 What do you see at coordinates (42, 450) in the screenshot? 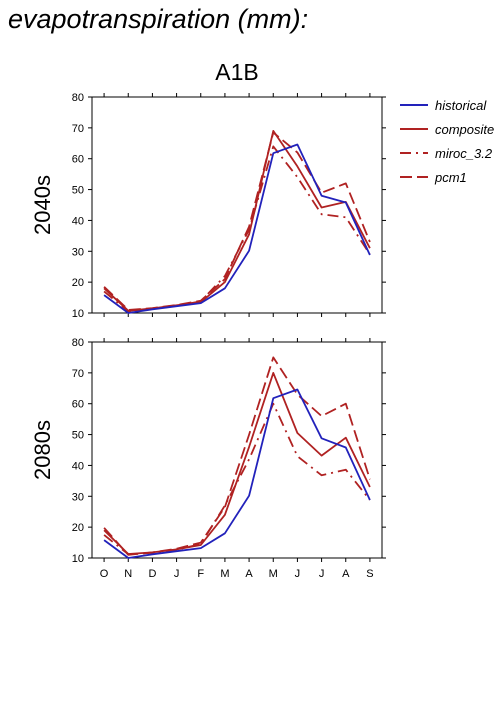
I see `period-label: 2080s` at bounding box center [42, 450].